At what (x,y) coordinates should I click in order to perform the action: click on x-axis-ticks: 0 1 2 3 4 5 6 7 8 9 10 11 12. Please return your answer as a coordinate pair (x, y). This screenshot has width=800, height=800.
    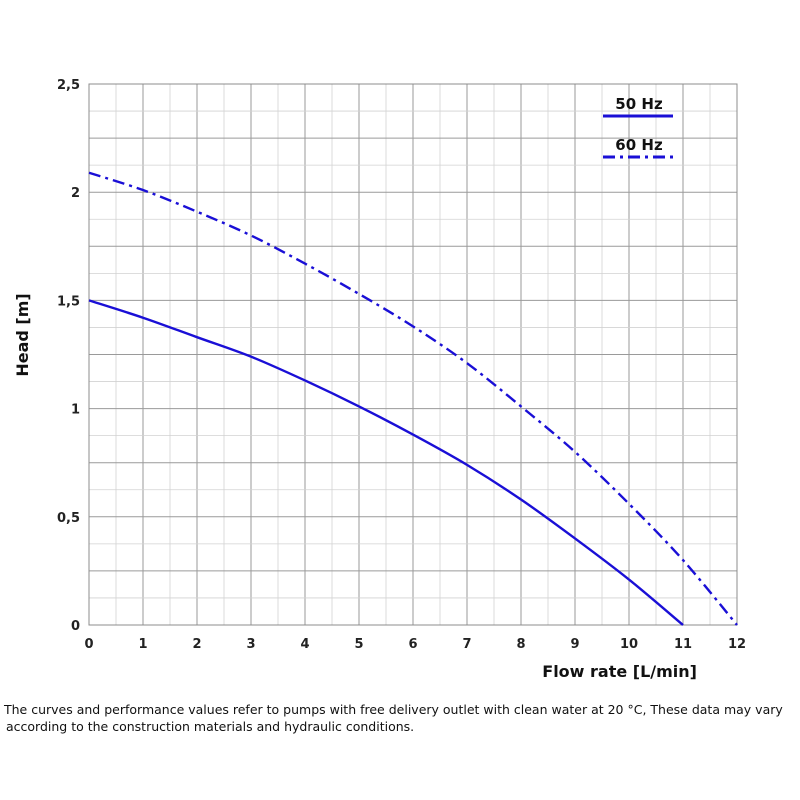
    Looking at the image, I should click on (415, 644).